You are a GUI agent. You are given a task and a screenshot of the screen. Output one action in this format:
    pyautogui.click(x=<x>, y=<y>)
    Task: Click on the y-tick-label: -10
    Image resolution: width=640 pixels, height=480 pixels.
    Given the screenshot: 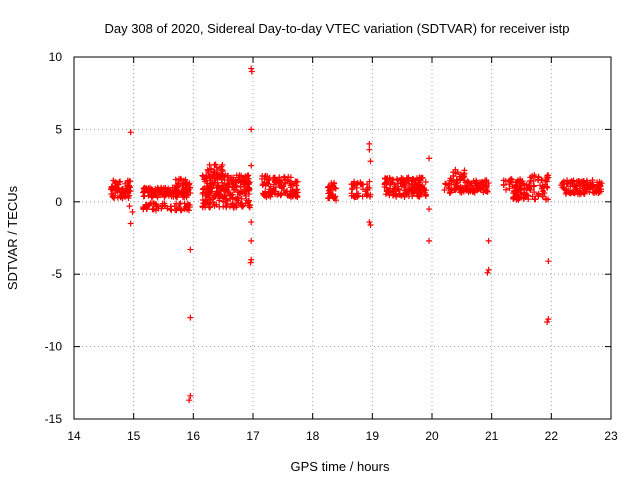 What is the action you would take?
    pyautogui.click(x=54, y=347)
    